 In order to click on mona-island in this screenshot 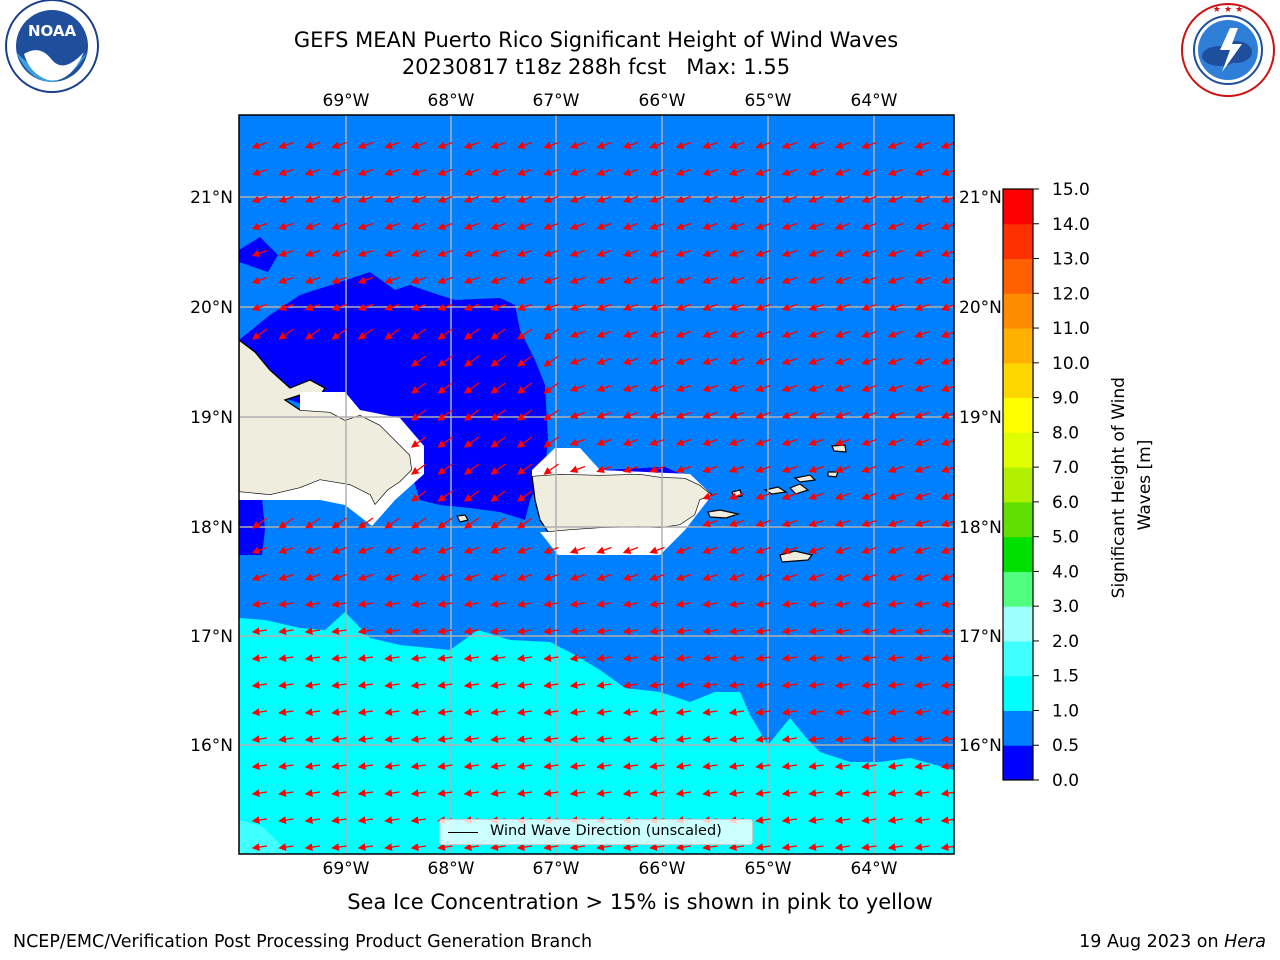, I will do `click(462, 518)`.